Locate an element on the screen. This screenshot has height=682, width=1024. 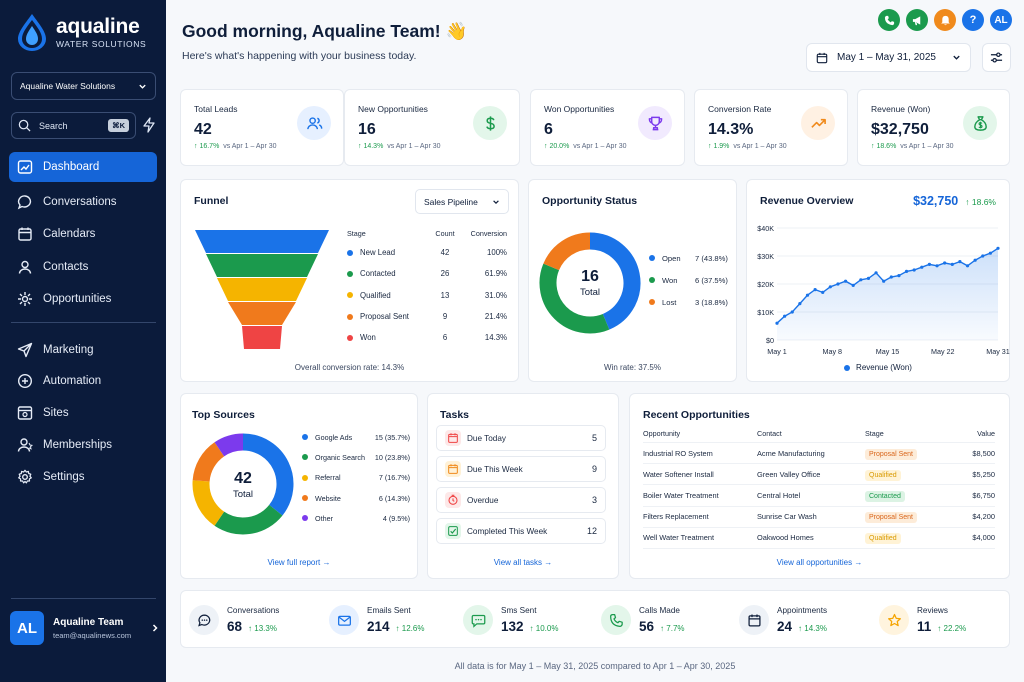
funnel-stage: Contacted is located at coordinates (378, 274).